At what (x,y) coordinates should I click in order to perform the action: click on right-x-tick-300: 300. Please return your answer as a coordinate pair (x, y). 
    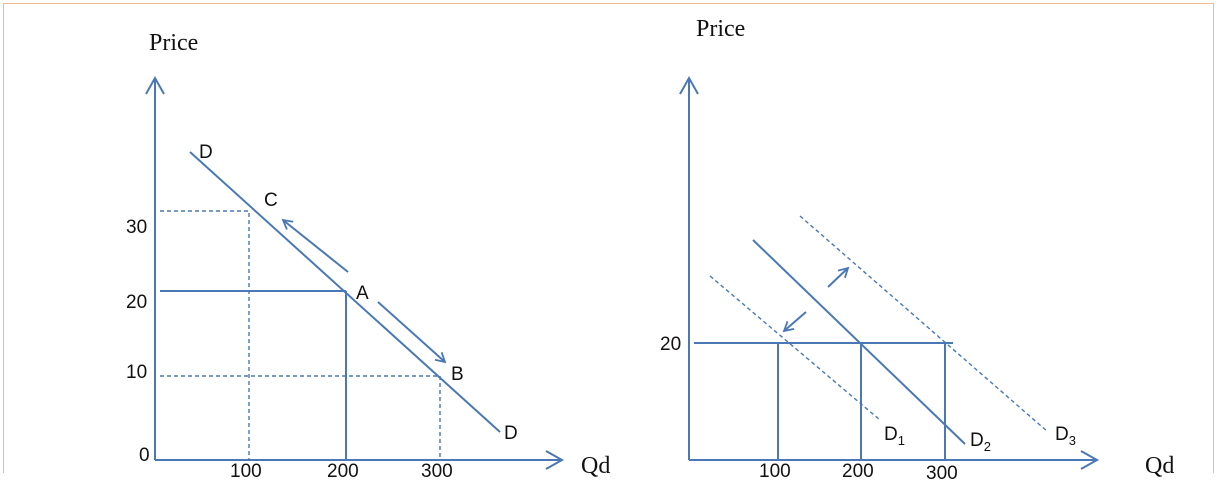
    Looking at the image, I should click on (942, 473).